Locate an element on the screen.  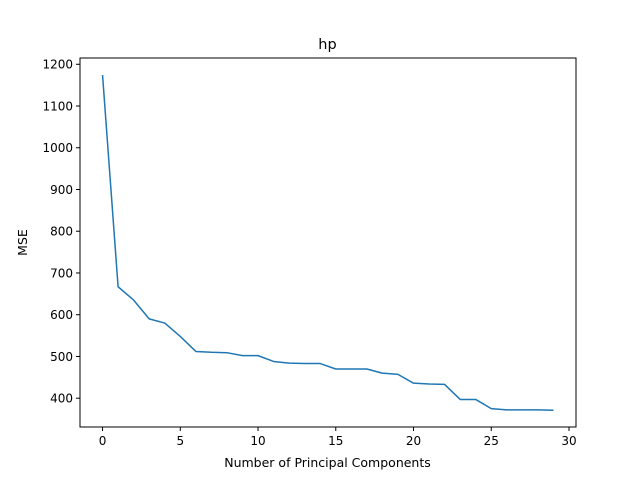
chart-title: hp is located at coordinates (327, 45).